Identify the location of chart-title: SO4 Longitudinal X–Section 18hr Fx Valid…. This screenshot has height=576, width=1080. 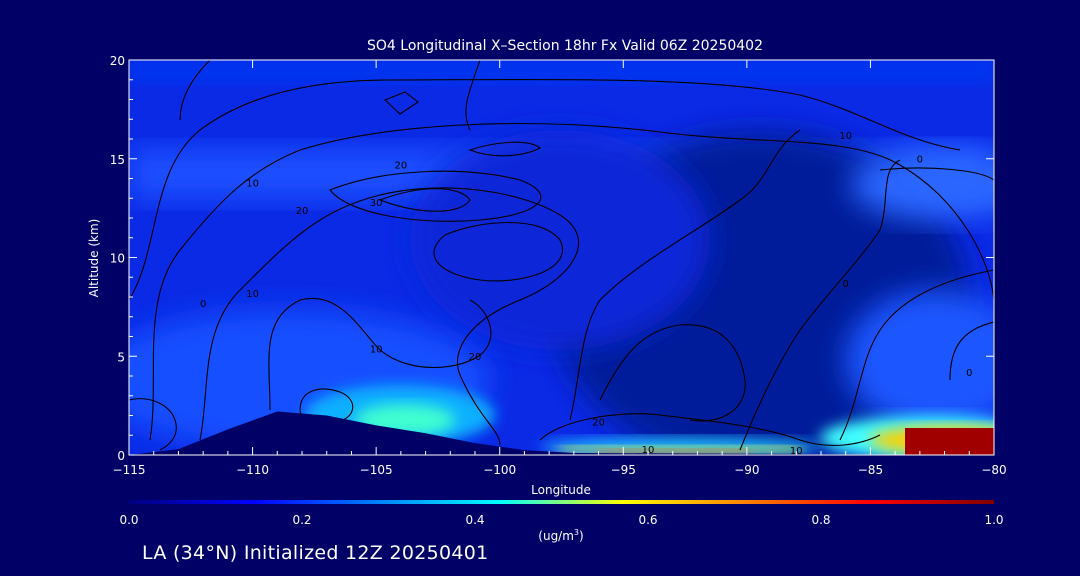
(565, 46).